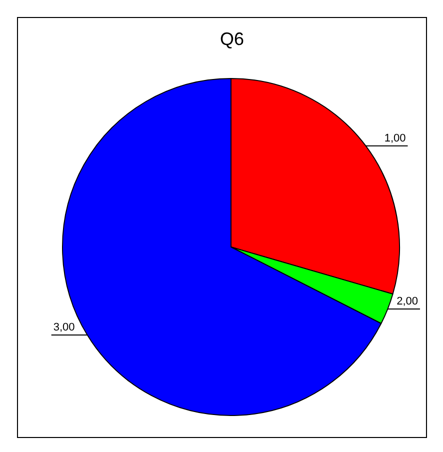 The width and height of the screenshot is (443, 452). I want to click on slice-label: 3,00, so click(64, 328).